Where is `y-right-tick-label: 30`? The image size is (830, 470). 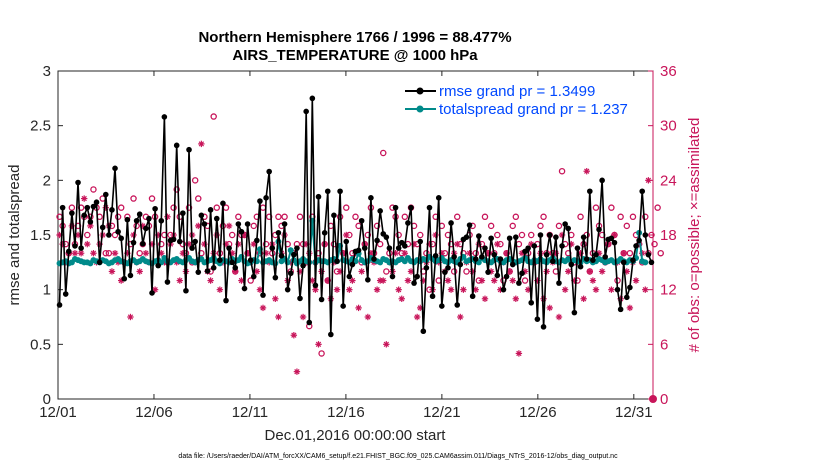 y-right-tick-label: 30 is located at coordinates (668, 126).